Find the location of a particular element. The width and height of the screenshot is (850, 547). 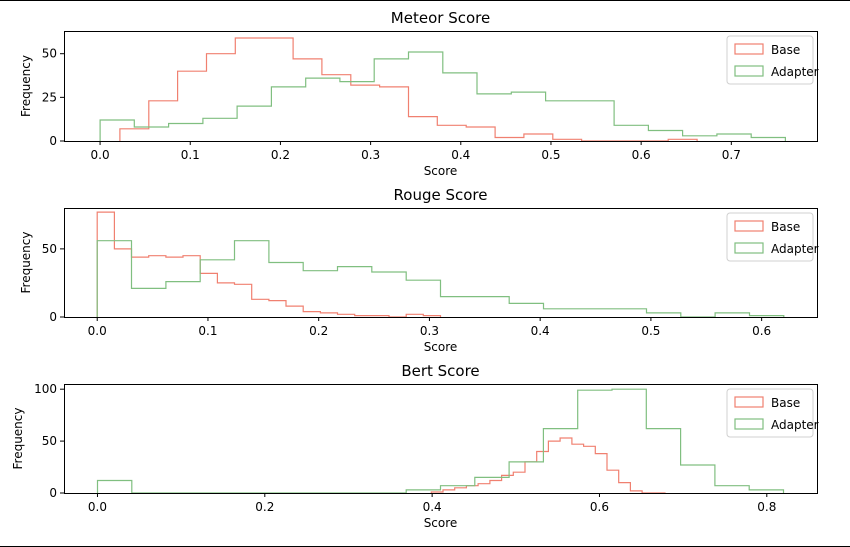

y-tick-label: 25 is located at coordinates (49, 97).